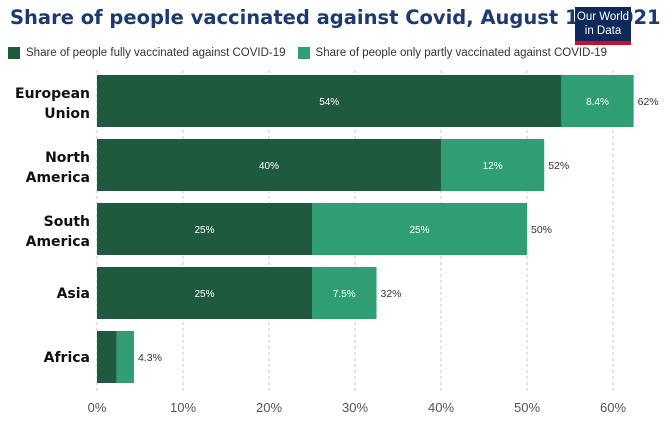 This screenshot has height=422, width=665. What do you see at coordinates (558, 166) in the screenshot?
I see `total-label-1: 52%` at bounding box center [558, 166].